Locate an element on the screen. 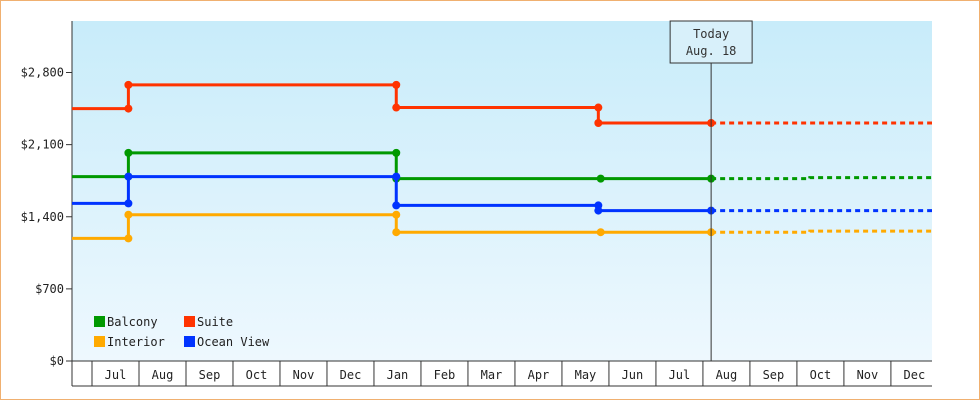 Image resolution: width=980 pixels, height=401 pixels. month-label: Jun is located at coordinates (633, 375).